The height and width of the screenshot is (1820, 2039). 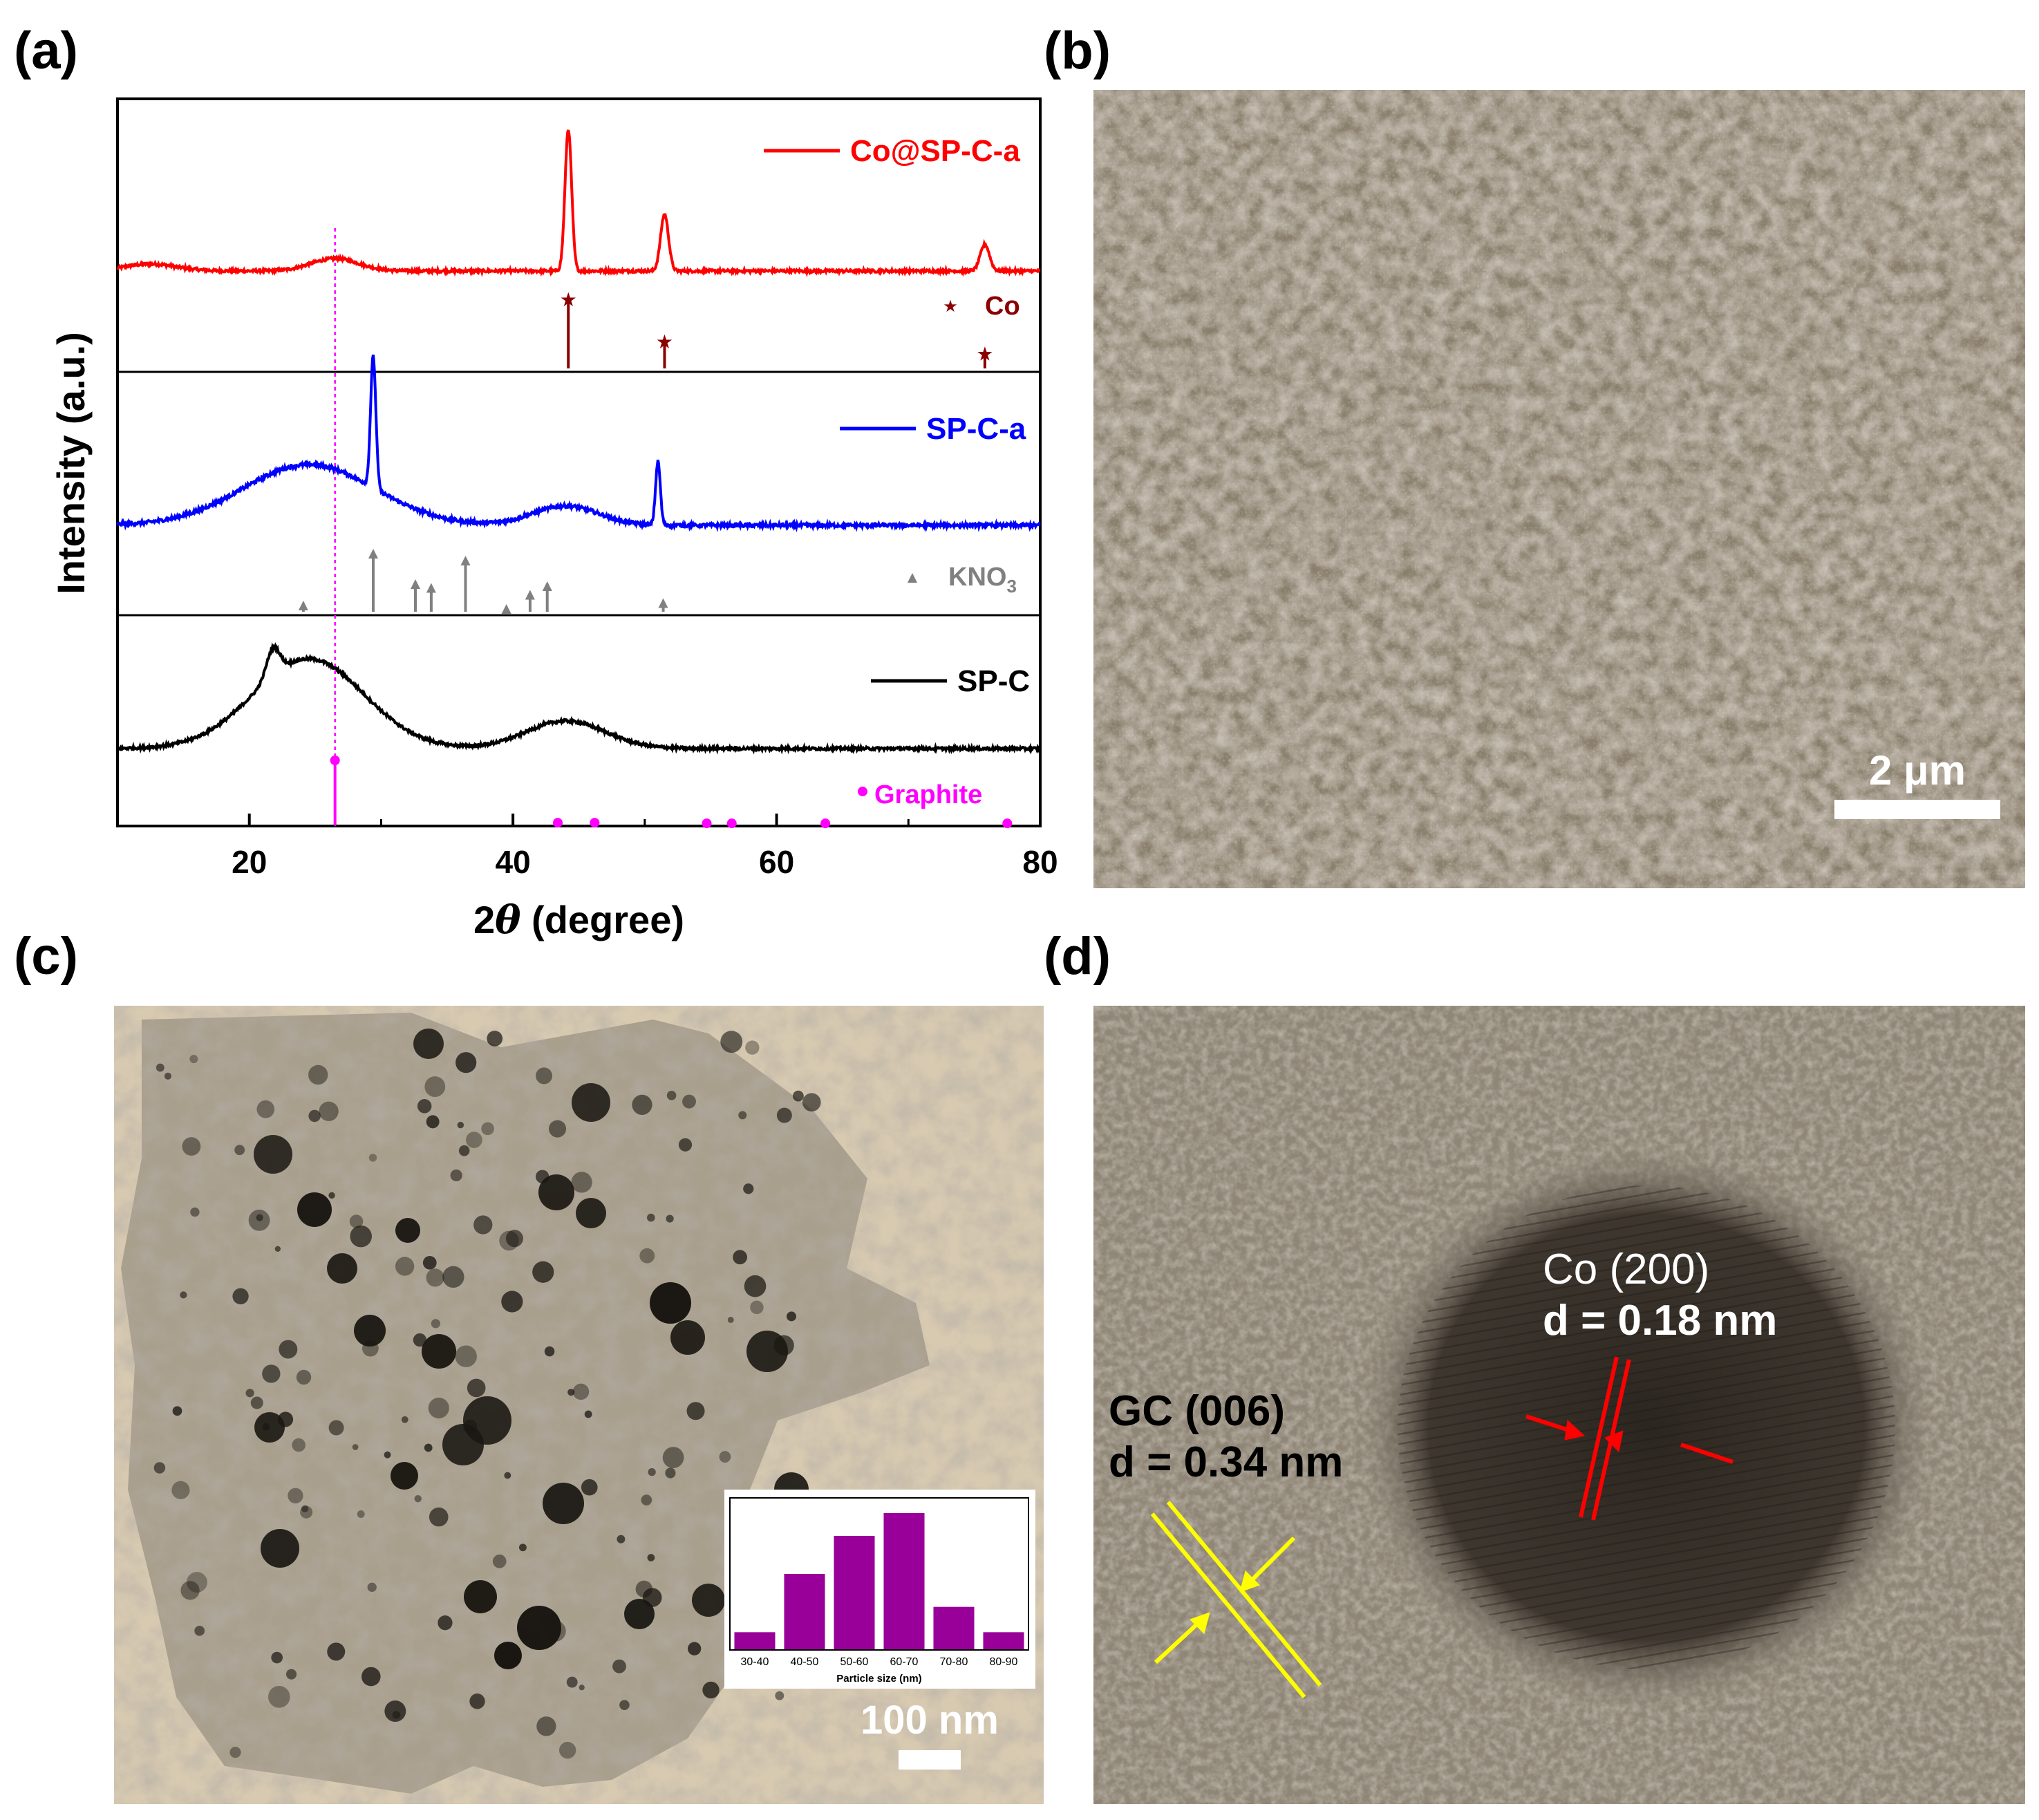 What do you see at coordinates (1077, 956) in the screenshot?
I see `panel-label-d: (d)` at bounding box center [1077, 956].